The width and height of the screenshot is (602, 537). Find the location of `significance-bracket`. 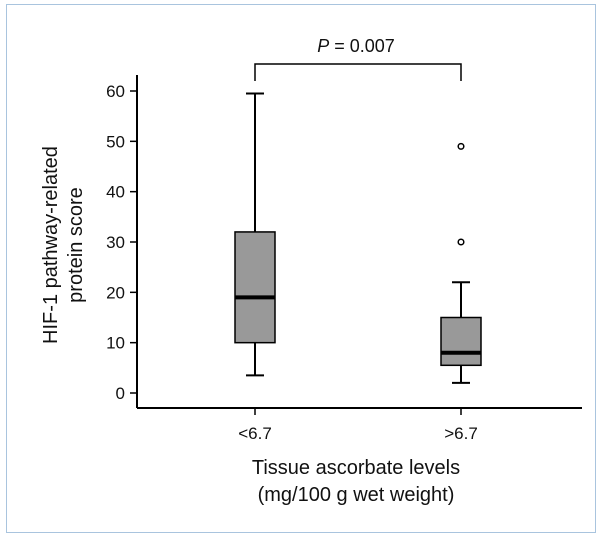

significance-bracket is located at coordinates (358, 72).